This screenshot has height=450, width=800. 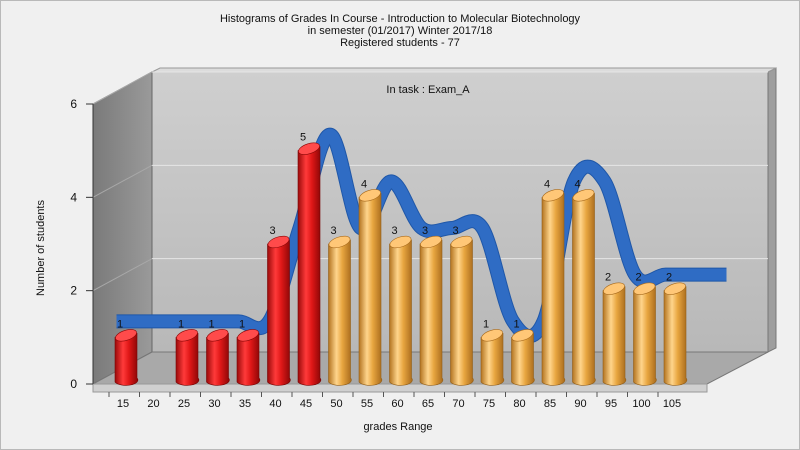 What do you see at coordinates (397, 427) in the screenshot?
I see `x-axis-title: grades Range` at bounding box center [397, 427].